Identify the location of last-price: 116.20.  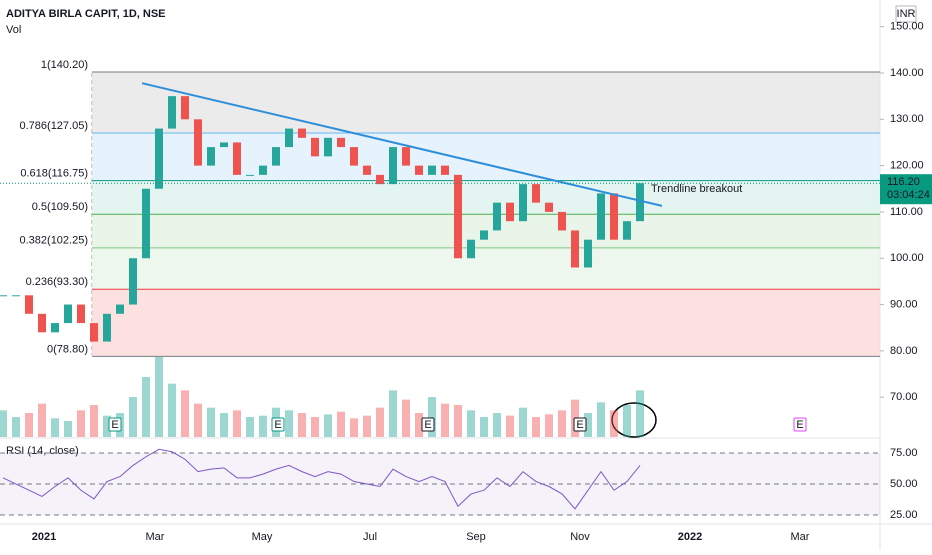
(903, 182).